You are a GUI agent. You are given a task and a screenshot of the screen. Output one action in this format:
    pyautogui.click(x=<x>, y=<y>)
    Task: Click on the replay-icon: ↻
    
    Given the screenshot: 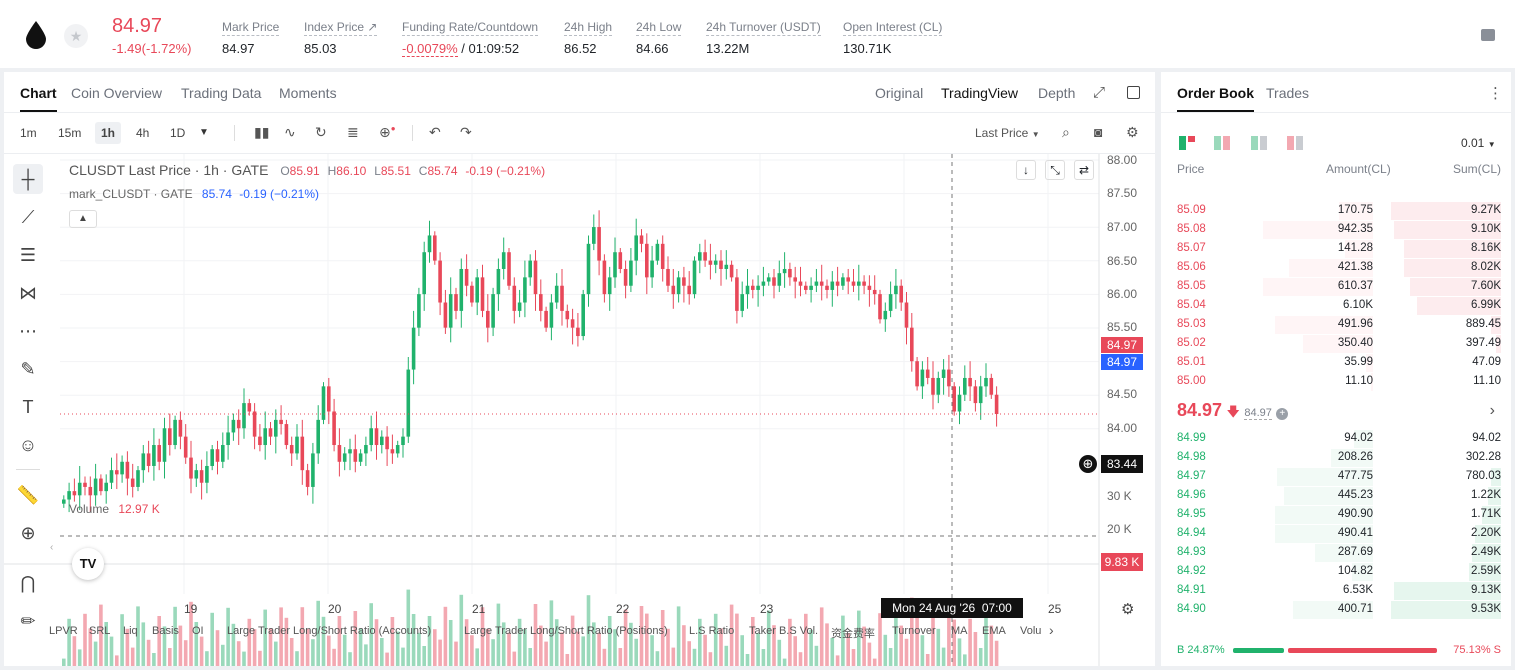 What is the action you would take?
    pyautogui.click(x=321, y=132)
    